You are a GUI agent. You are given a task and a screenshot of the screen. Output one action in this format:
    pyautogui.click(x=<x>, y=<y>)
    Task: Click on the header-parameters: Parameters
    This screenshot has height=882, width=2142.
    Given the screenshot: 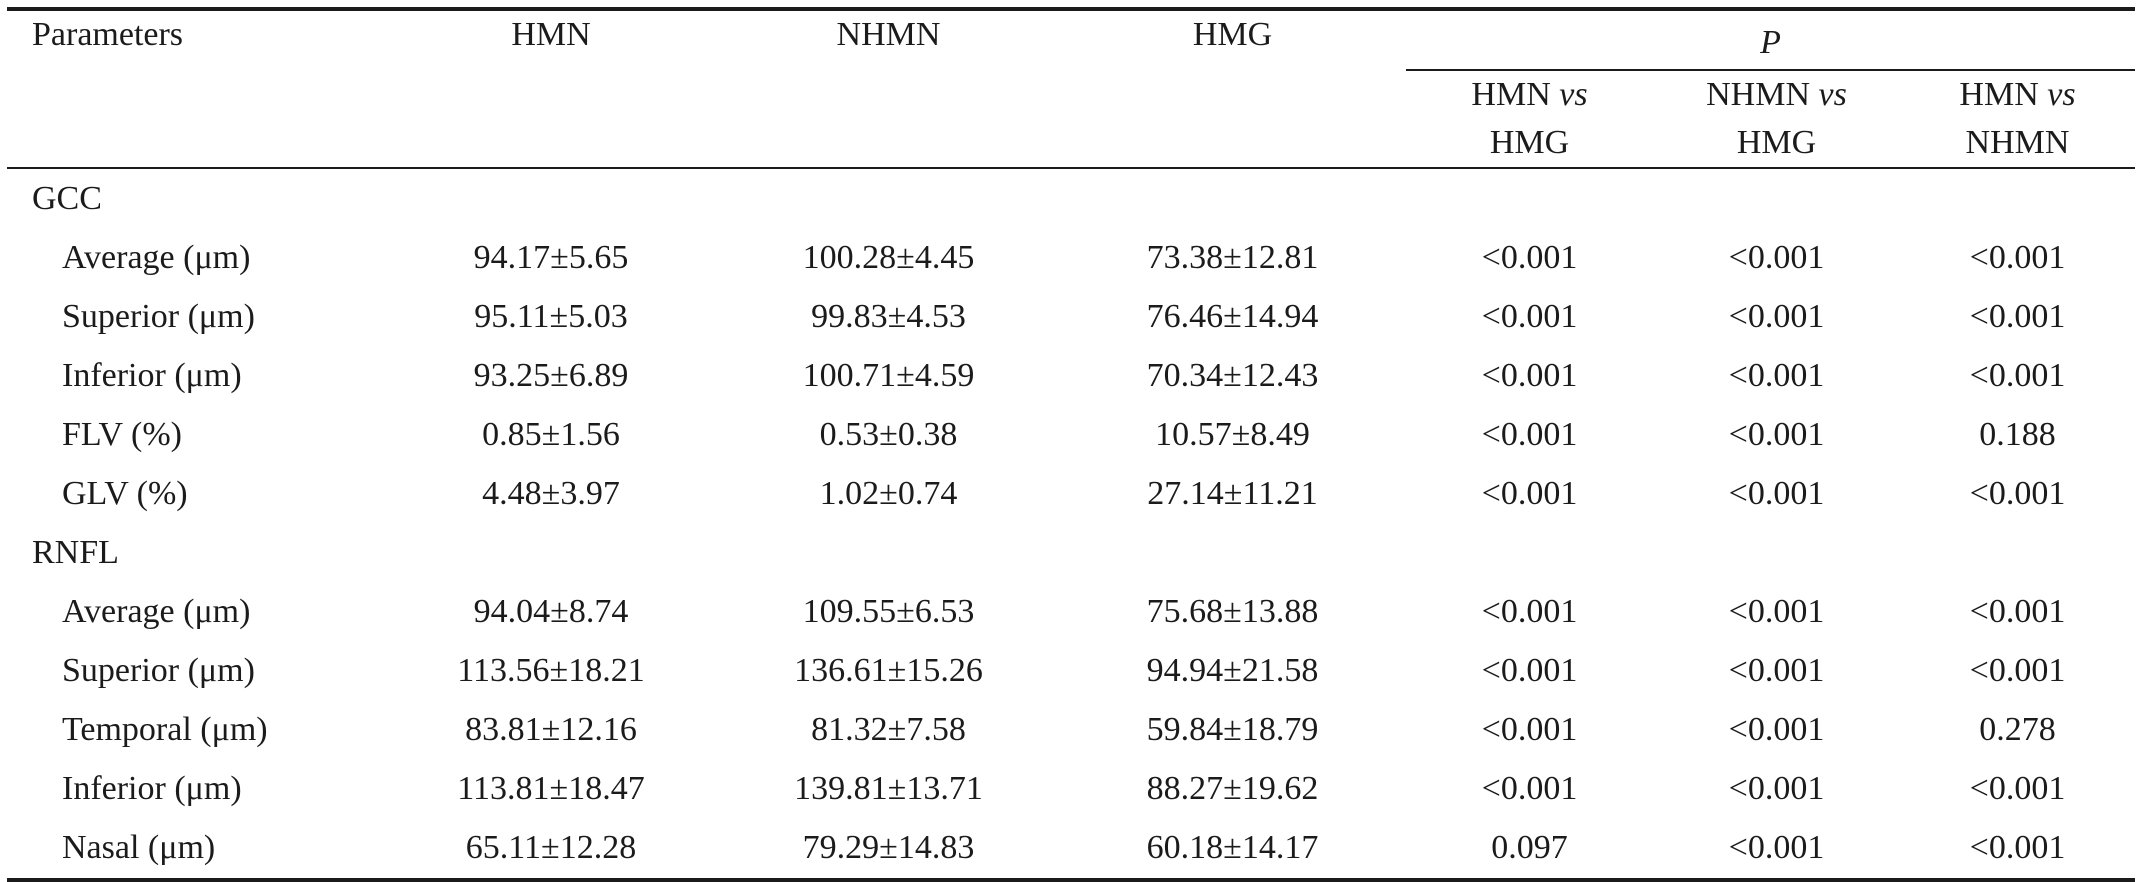 What is the action you would take?
    pyautogui.click(x=195, y=89)
    